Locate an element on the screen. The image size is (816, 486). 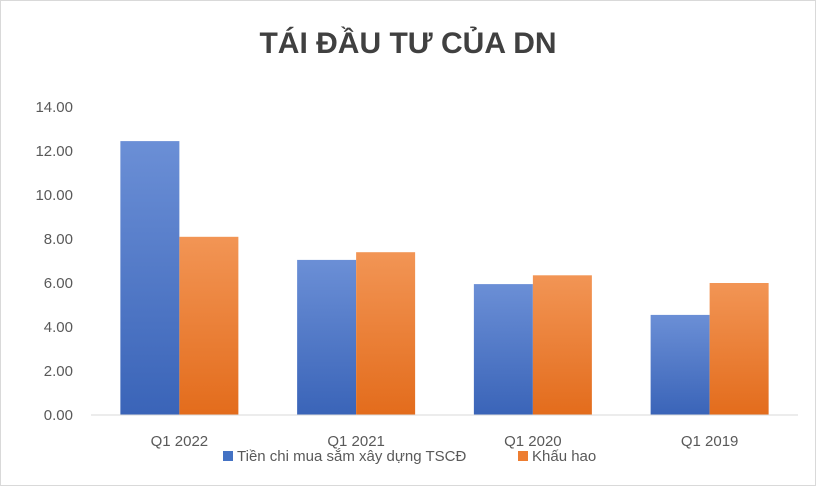
x-tick-label: Q1 2021 is located at coordinates (356, 441).